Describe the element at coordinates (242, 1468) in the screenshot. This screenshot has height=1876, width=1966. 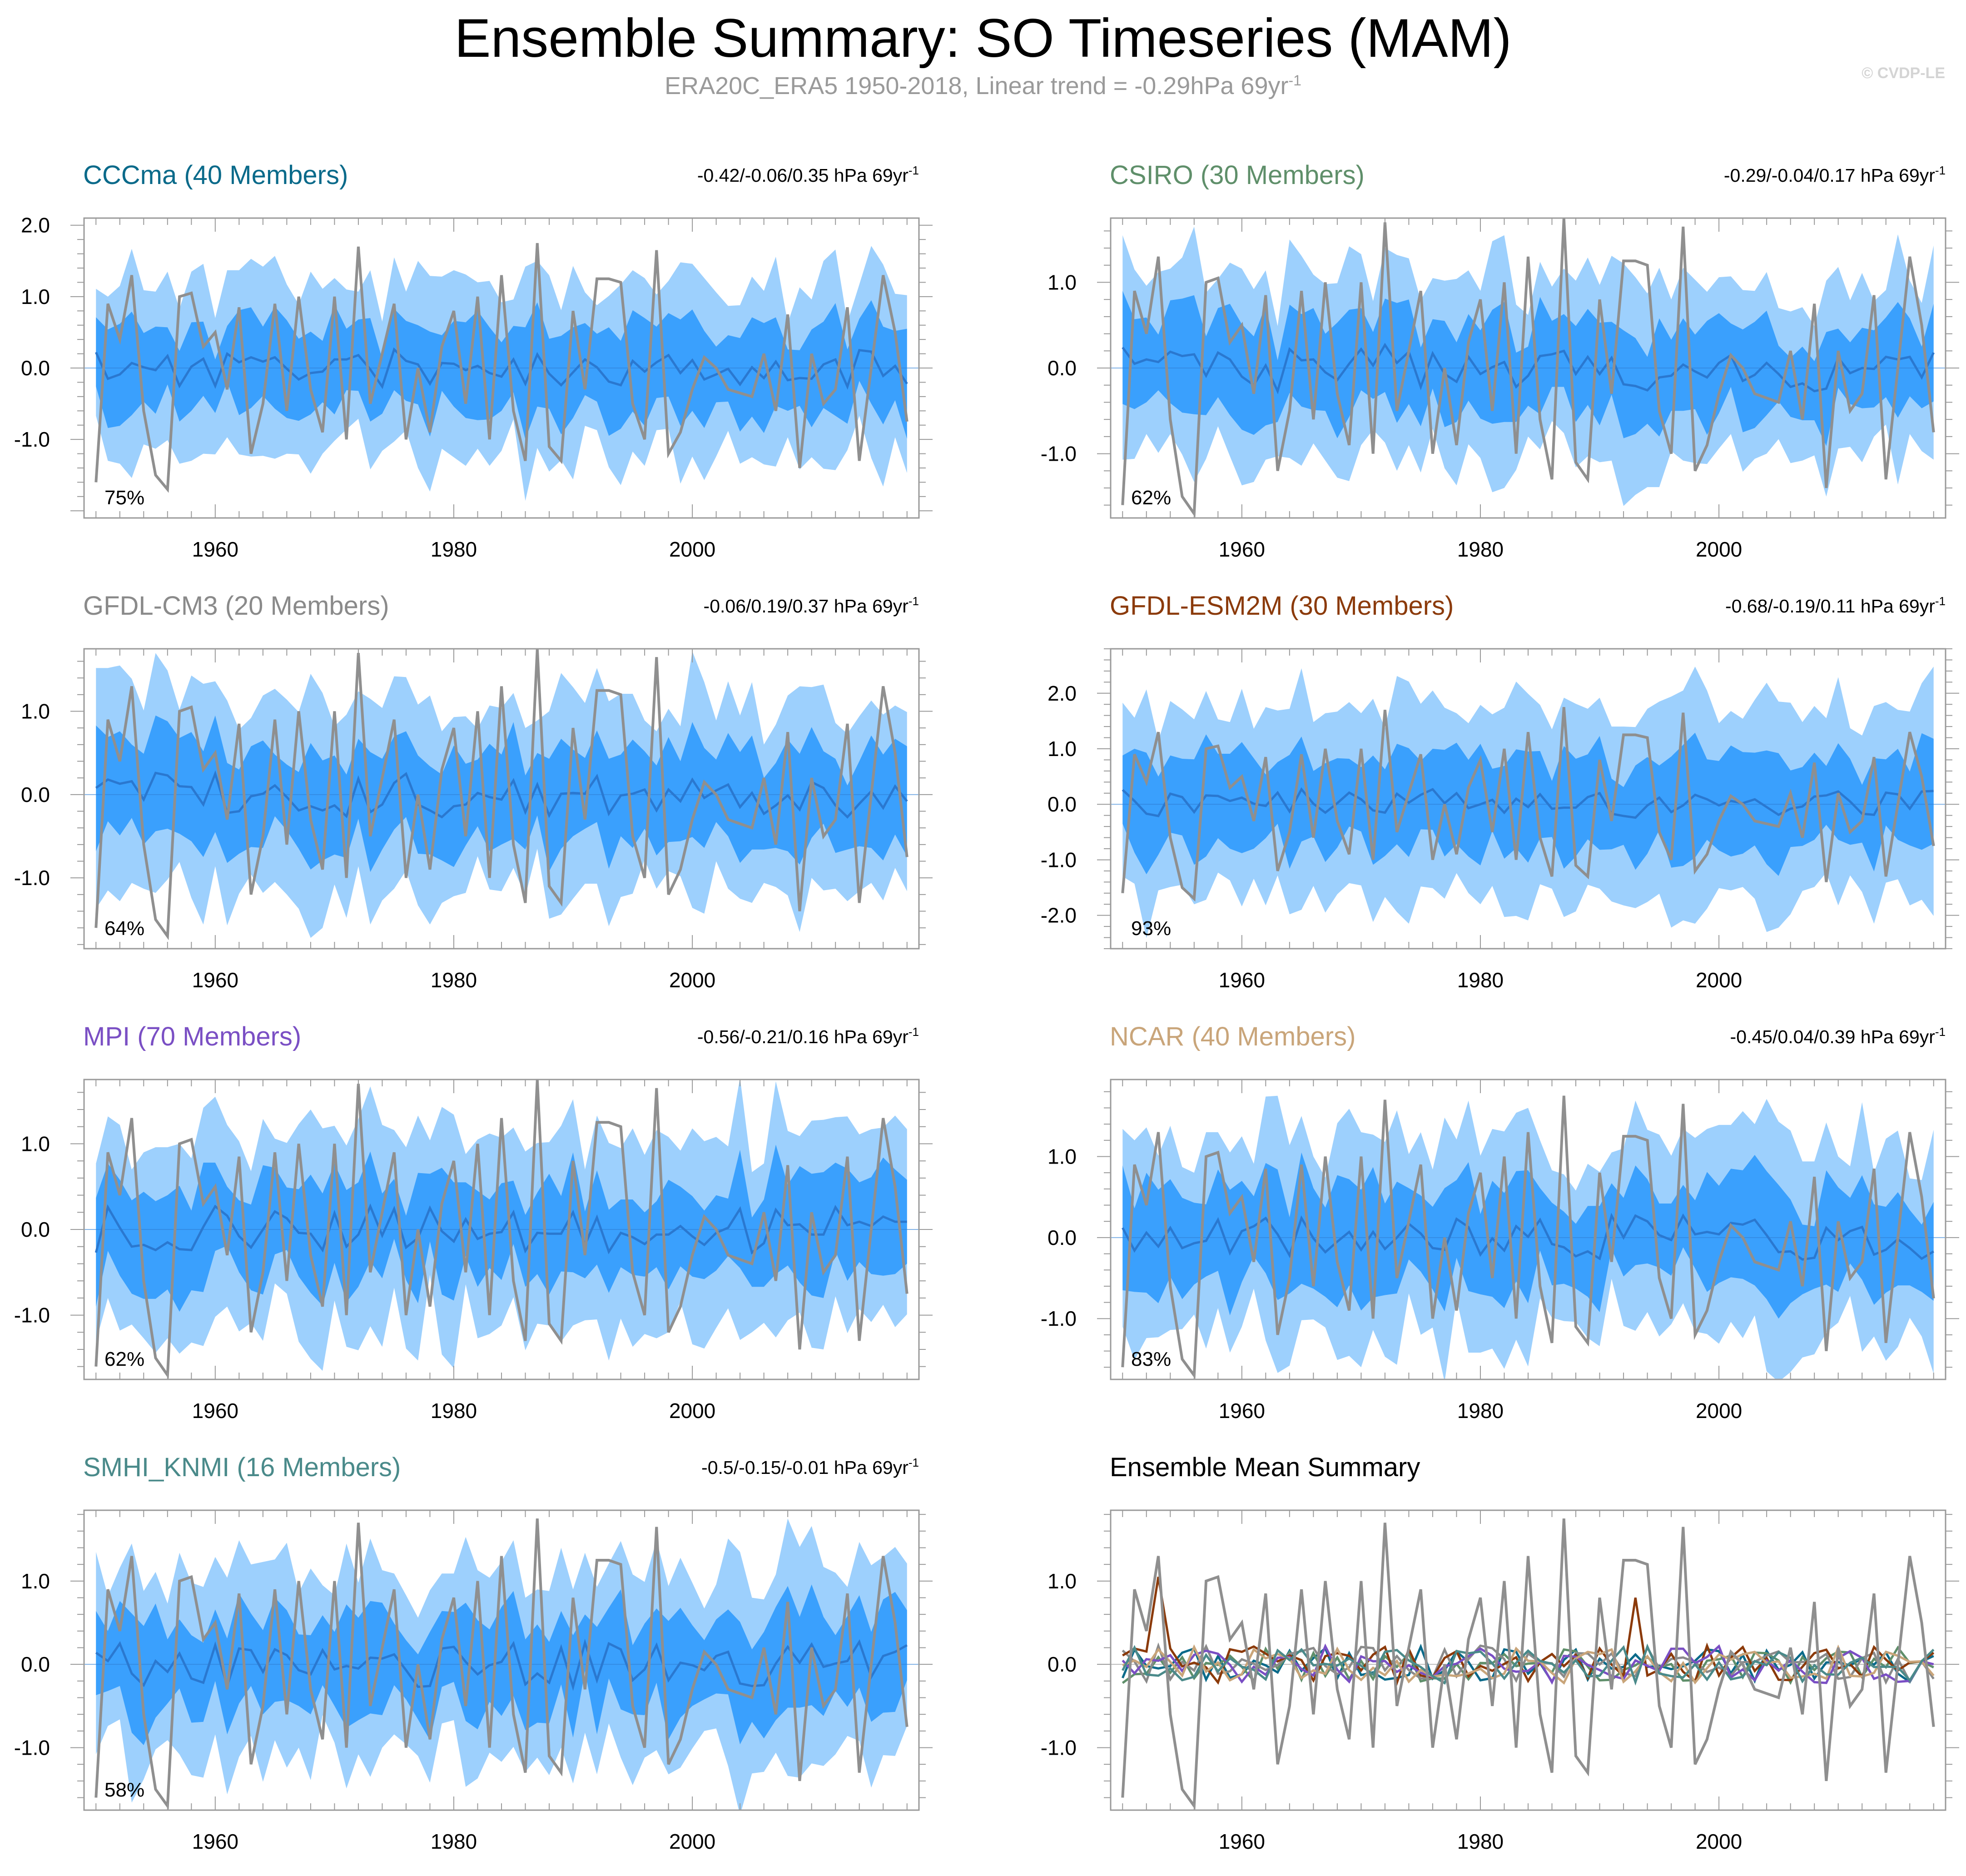
I see `panel-title: SMHI_KNMI (16 Members)` at that location.